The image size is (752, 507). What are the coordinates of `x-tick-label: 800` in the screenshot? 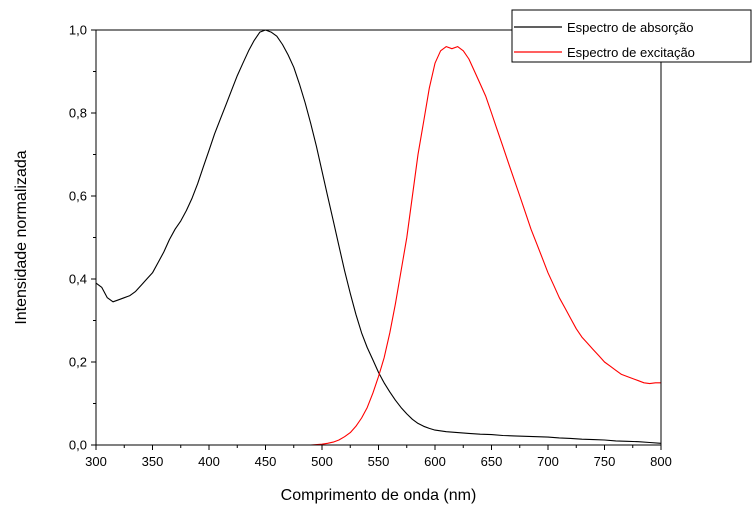 It's located at (661, 461).